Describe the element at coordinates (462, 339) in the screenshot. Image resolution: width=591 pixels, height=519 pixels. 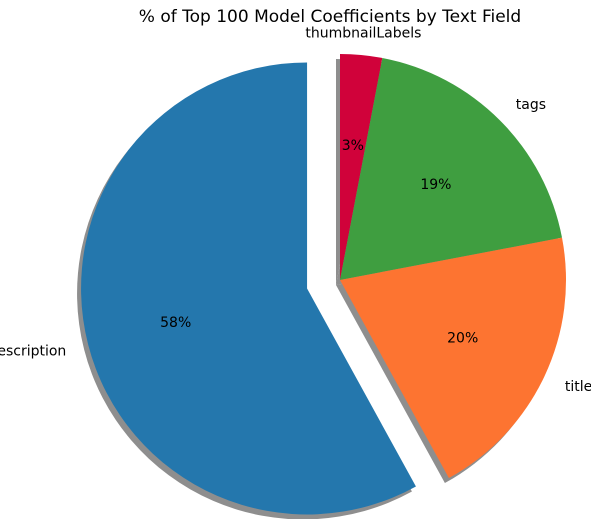
I see `pct-label-title: 20%` at that location.